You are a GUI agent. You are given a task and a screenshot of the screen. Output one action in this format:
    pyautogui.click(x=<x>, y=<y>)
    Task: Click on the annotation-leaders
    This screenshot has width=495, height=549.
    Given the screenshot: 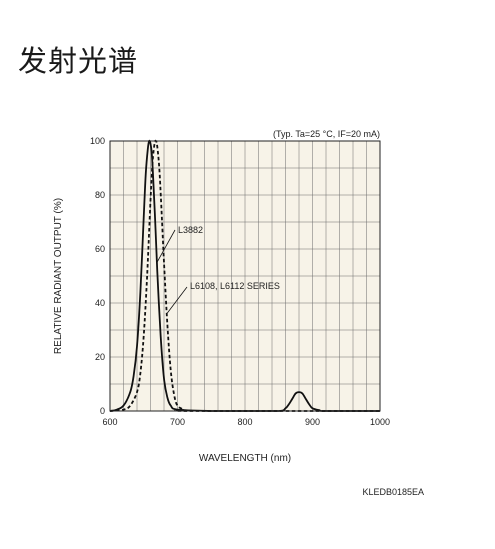 What is the action you would take?
    pyautogui.click(x=172, y=272)
    